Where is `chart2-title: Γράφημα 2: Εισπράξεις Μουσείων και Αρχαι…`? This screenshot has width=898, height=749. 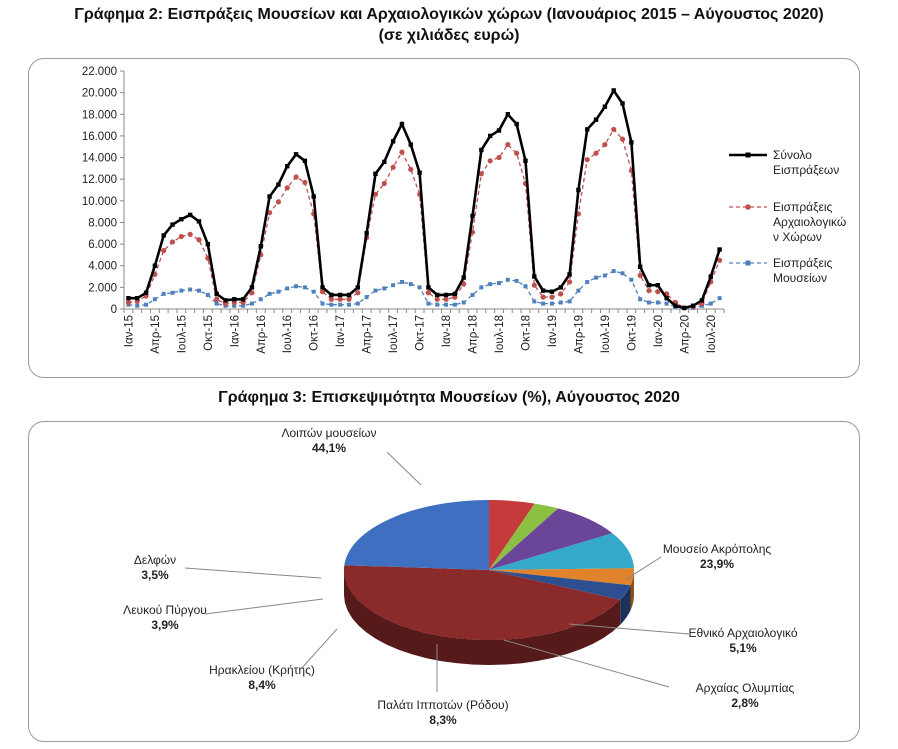
chart2-title: Γράφημα 2: Εισπράξεις Μουσείων και Αρχαι… is located at coordinates (449, 14).